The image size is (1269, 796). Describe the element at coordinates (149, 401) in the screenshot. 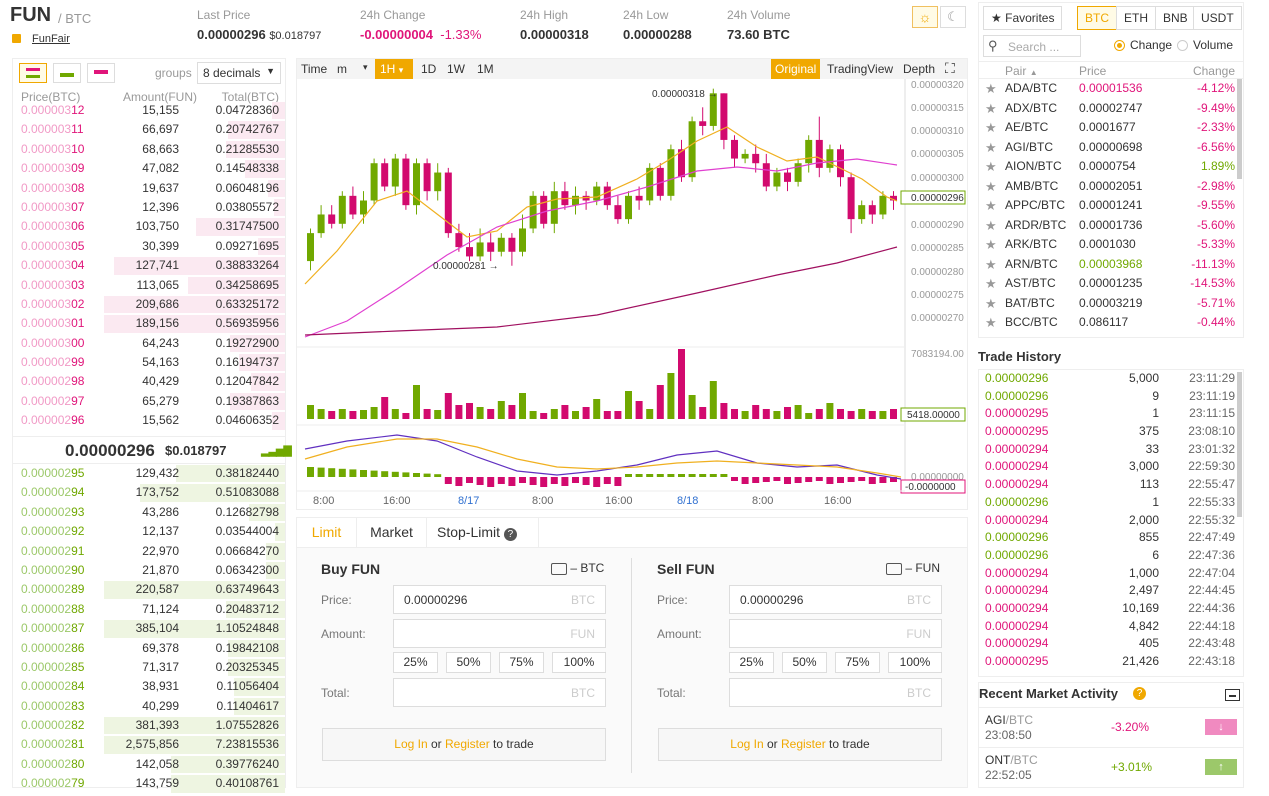

I see `ask-row: 0.00000297 65,279 0.19387863` at that location.